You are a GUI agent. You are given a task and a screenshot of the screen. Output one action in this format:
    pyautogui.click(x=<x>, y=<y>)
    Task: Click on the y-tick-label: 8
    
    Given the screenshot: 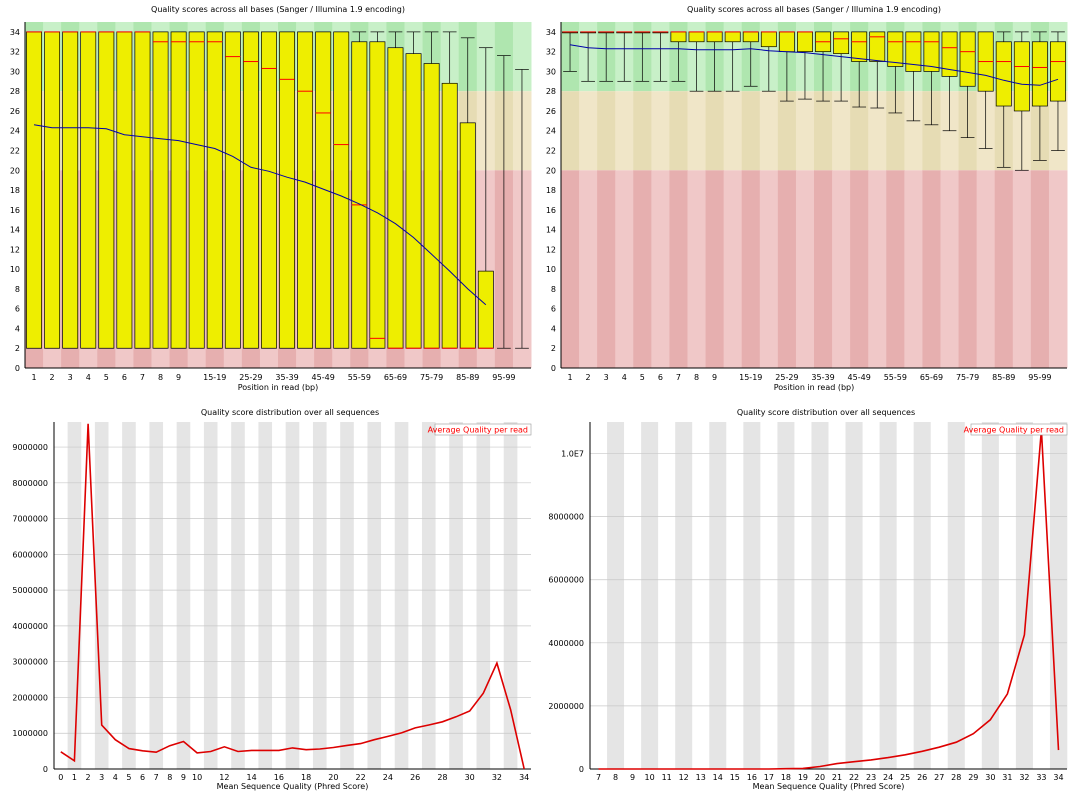 What is the action you would take?
    pyautogui.click(x=17, y=289)
    